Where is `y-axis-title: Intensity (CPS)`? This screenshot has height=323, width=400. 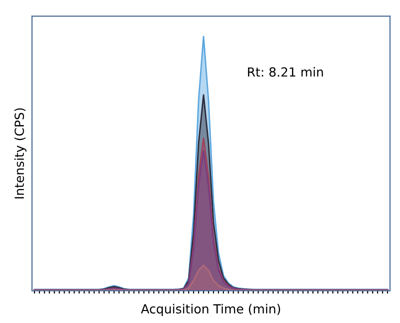
y-axis-title: Intensity (CPS) is located at coordinates (20, 153).